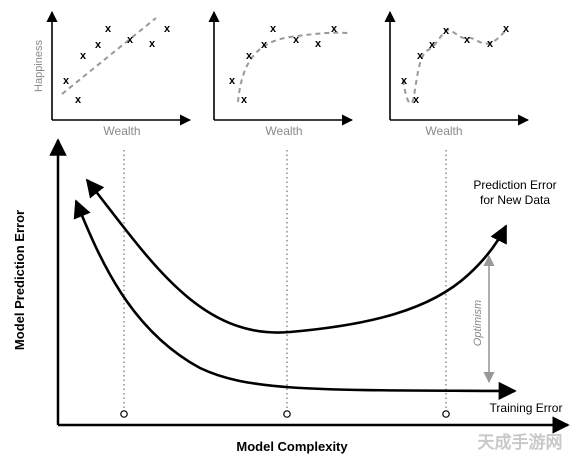 Image resolution: width=580 pixels, height=462 pixels. I want to click on panel-2-fit-curve, so click(293, 67).